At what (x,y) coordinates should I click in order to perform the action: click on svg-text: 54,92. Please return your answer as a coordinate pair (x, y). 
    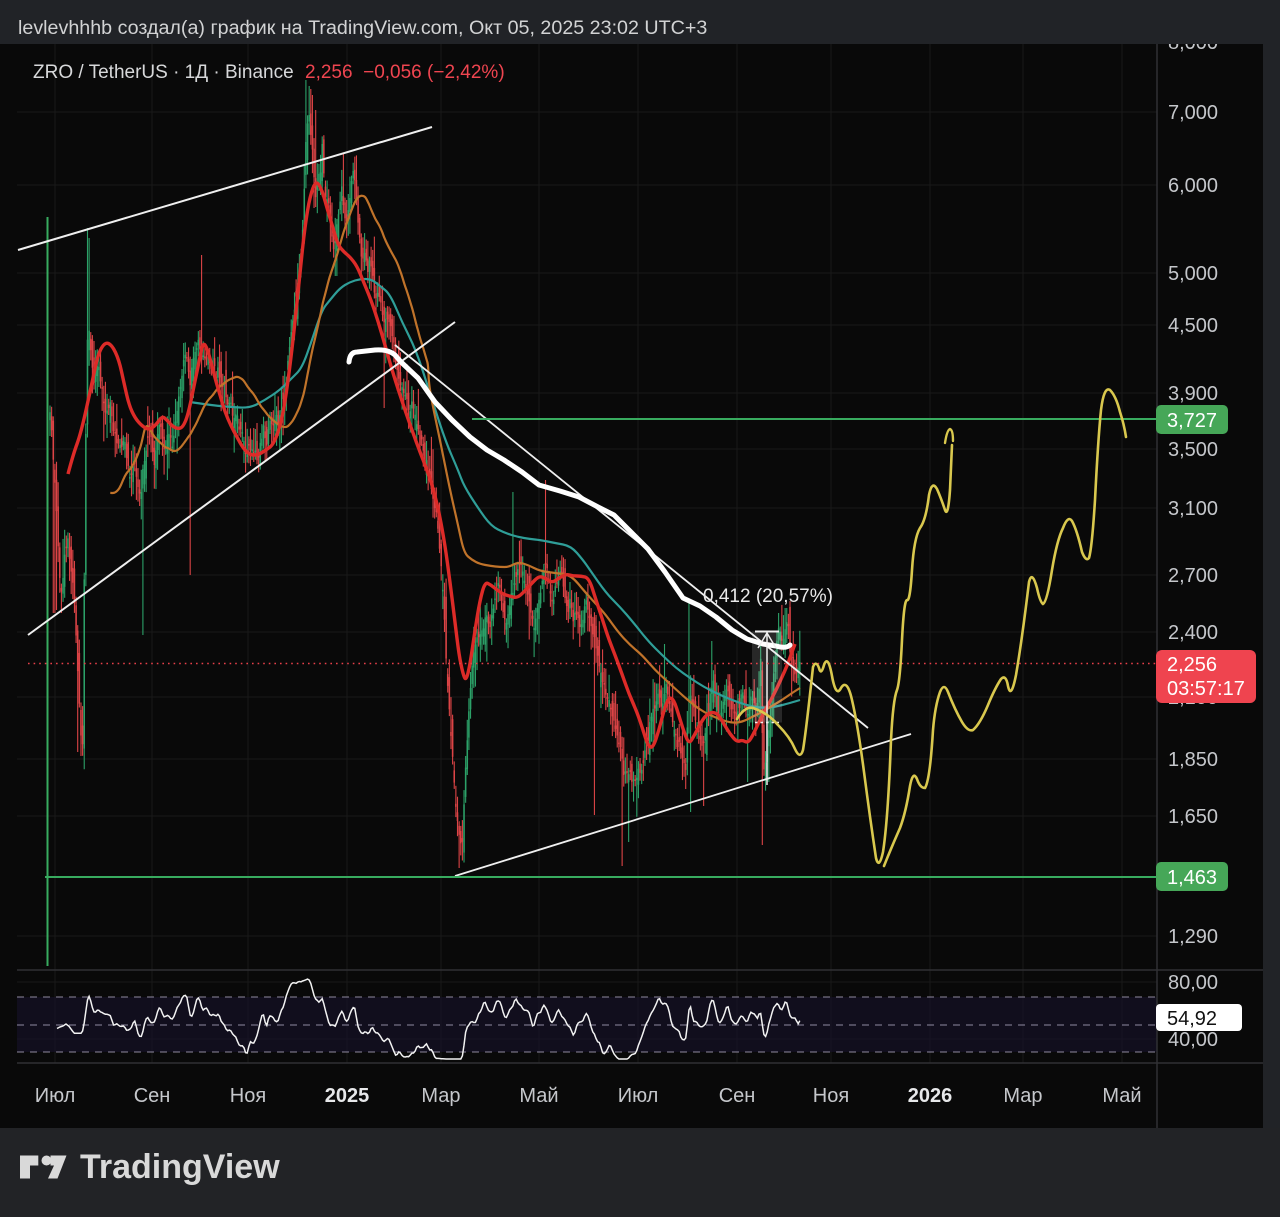
    Looking at the image, I should click on (1192, 1019).